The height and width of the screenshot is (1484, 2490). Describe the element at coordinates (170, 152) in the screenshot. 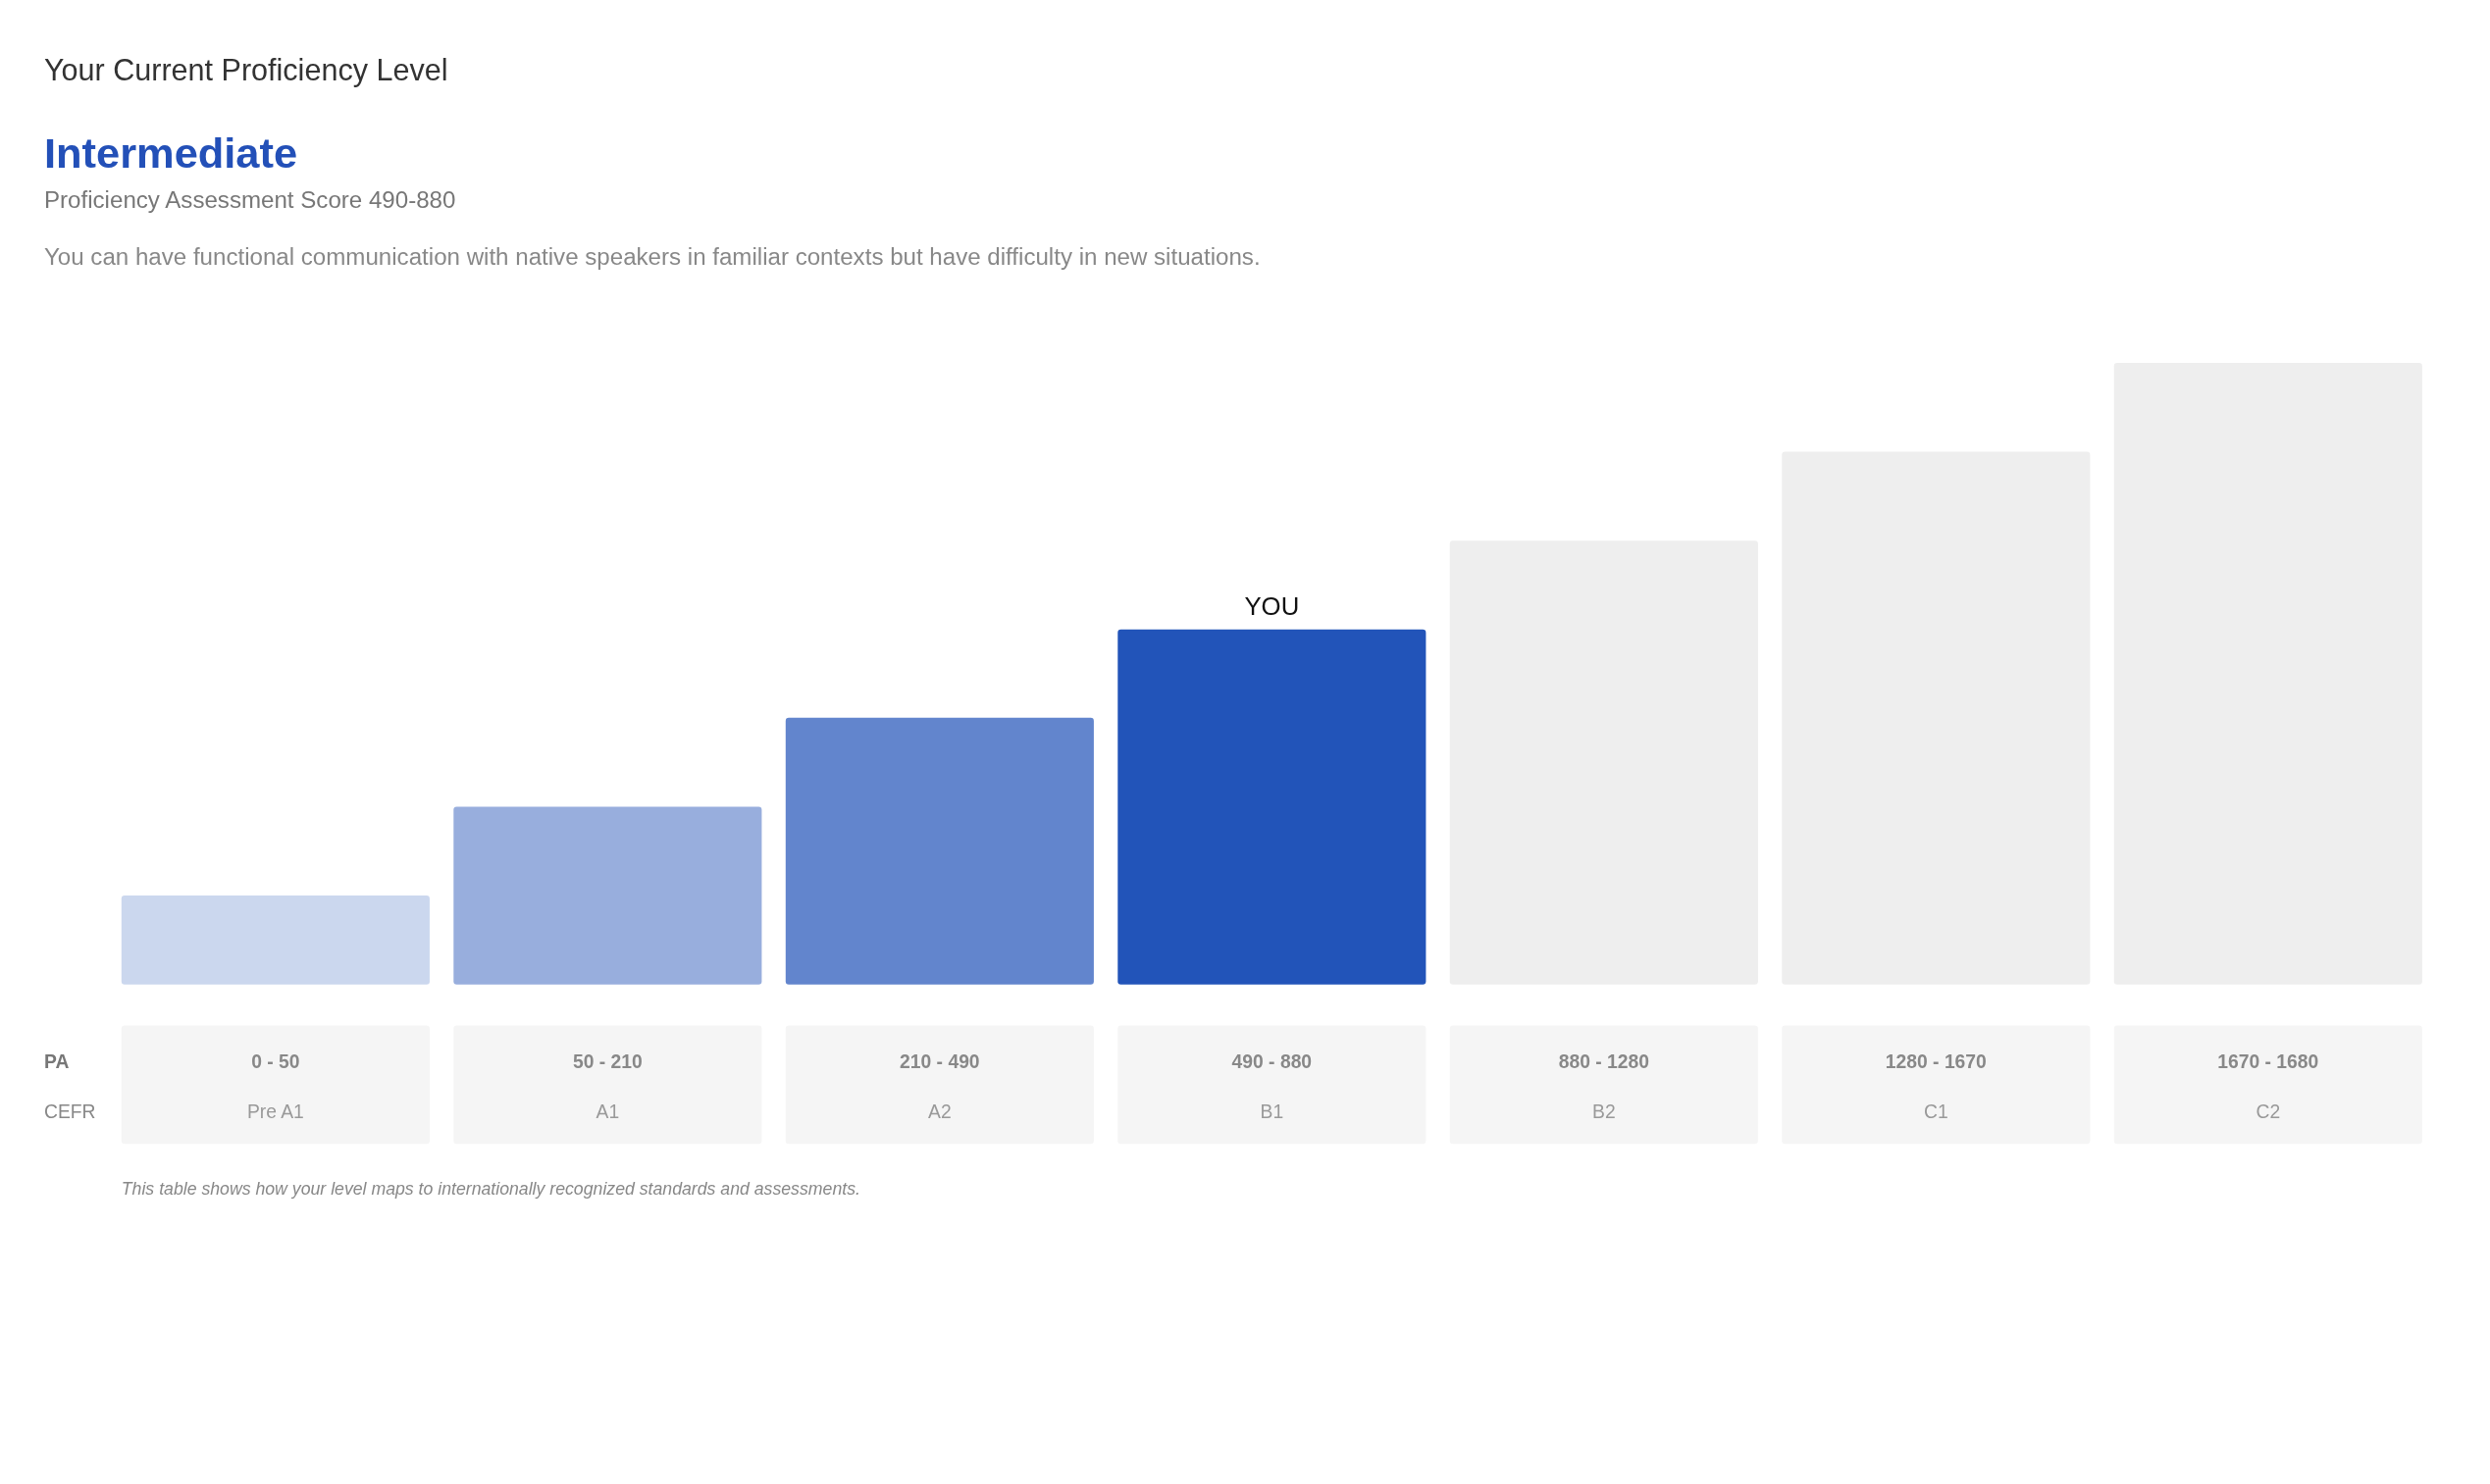

I see `chart-subtitle: Intermediate` at that location.